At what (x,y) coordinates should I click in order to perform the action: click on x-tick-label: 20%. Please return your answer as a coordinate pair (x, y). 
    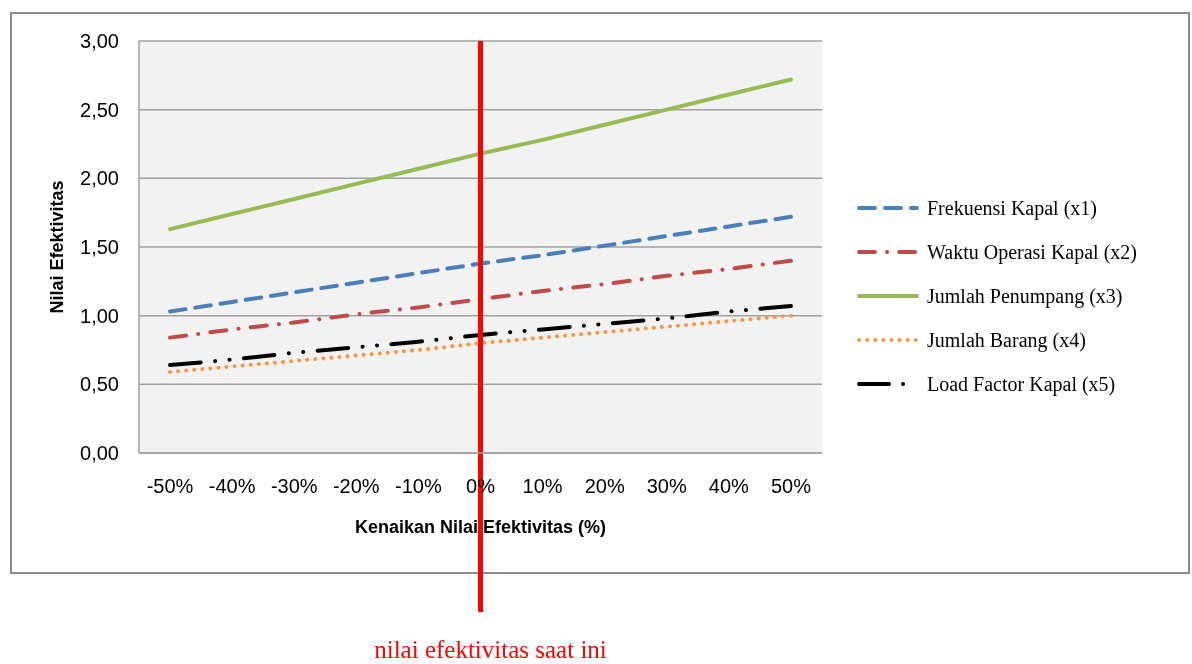
    Looking at the image, I should click on (604, 486).